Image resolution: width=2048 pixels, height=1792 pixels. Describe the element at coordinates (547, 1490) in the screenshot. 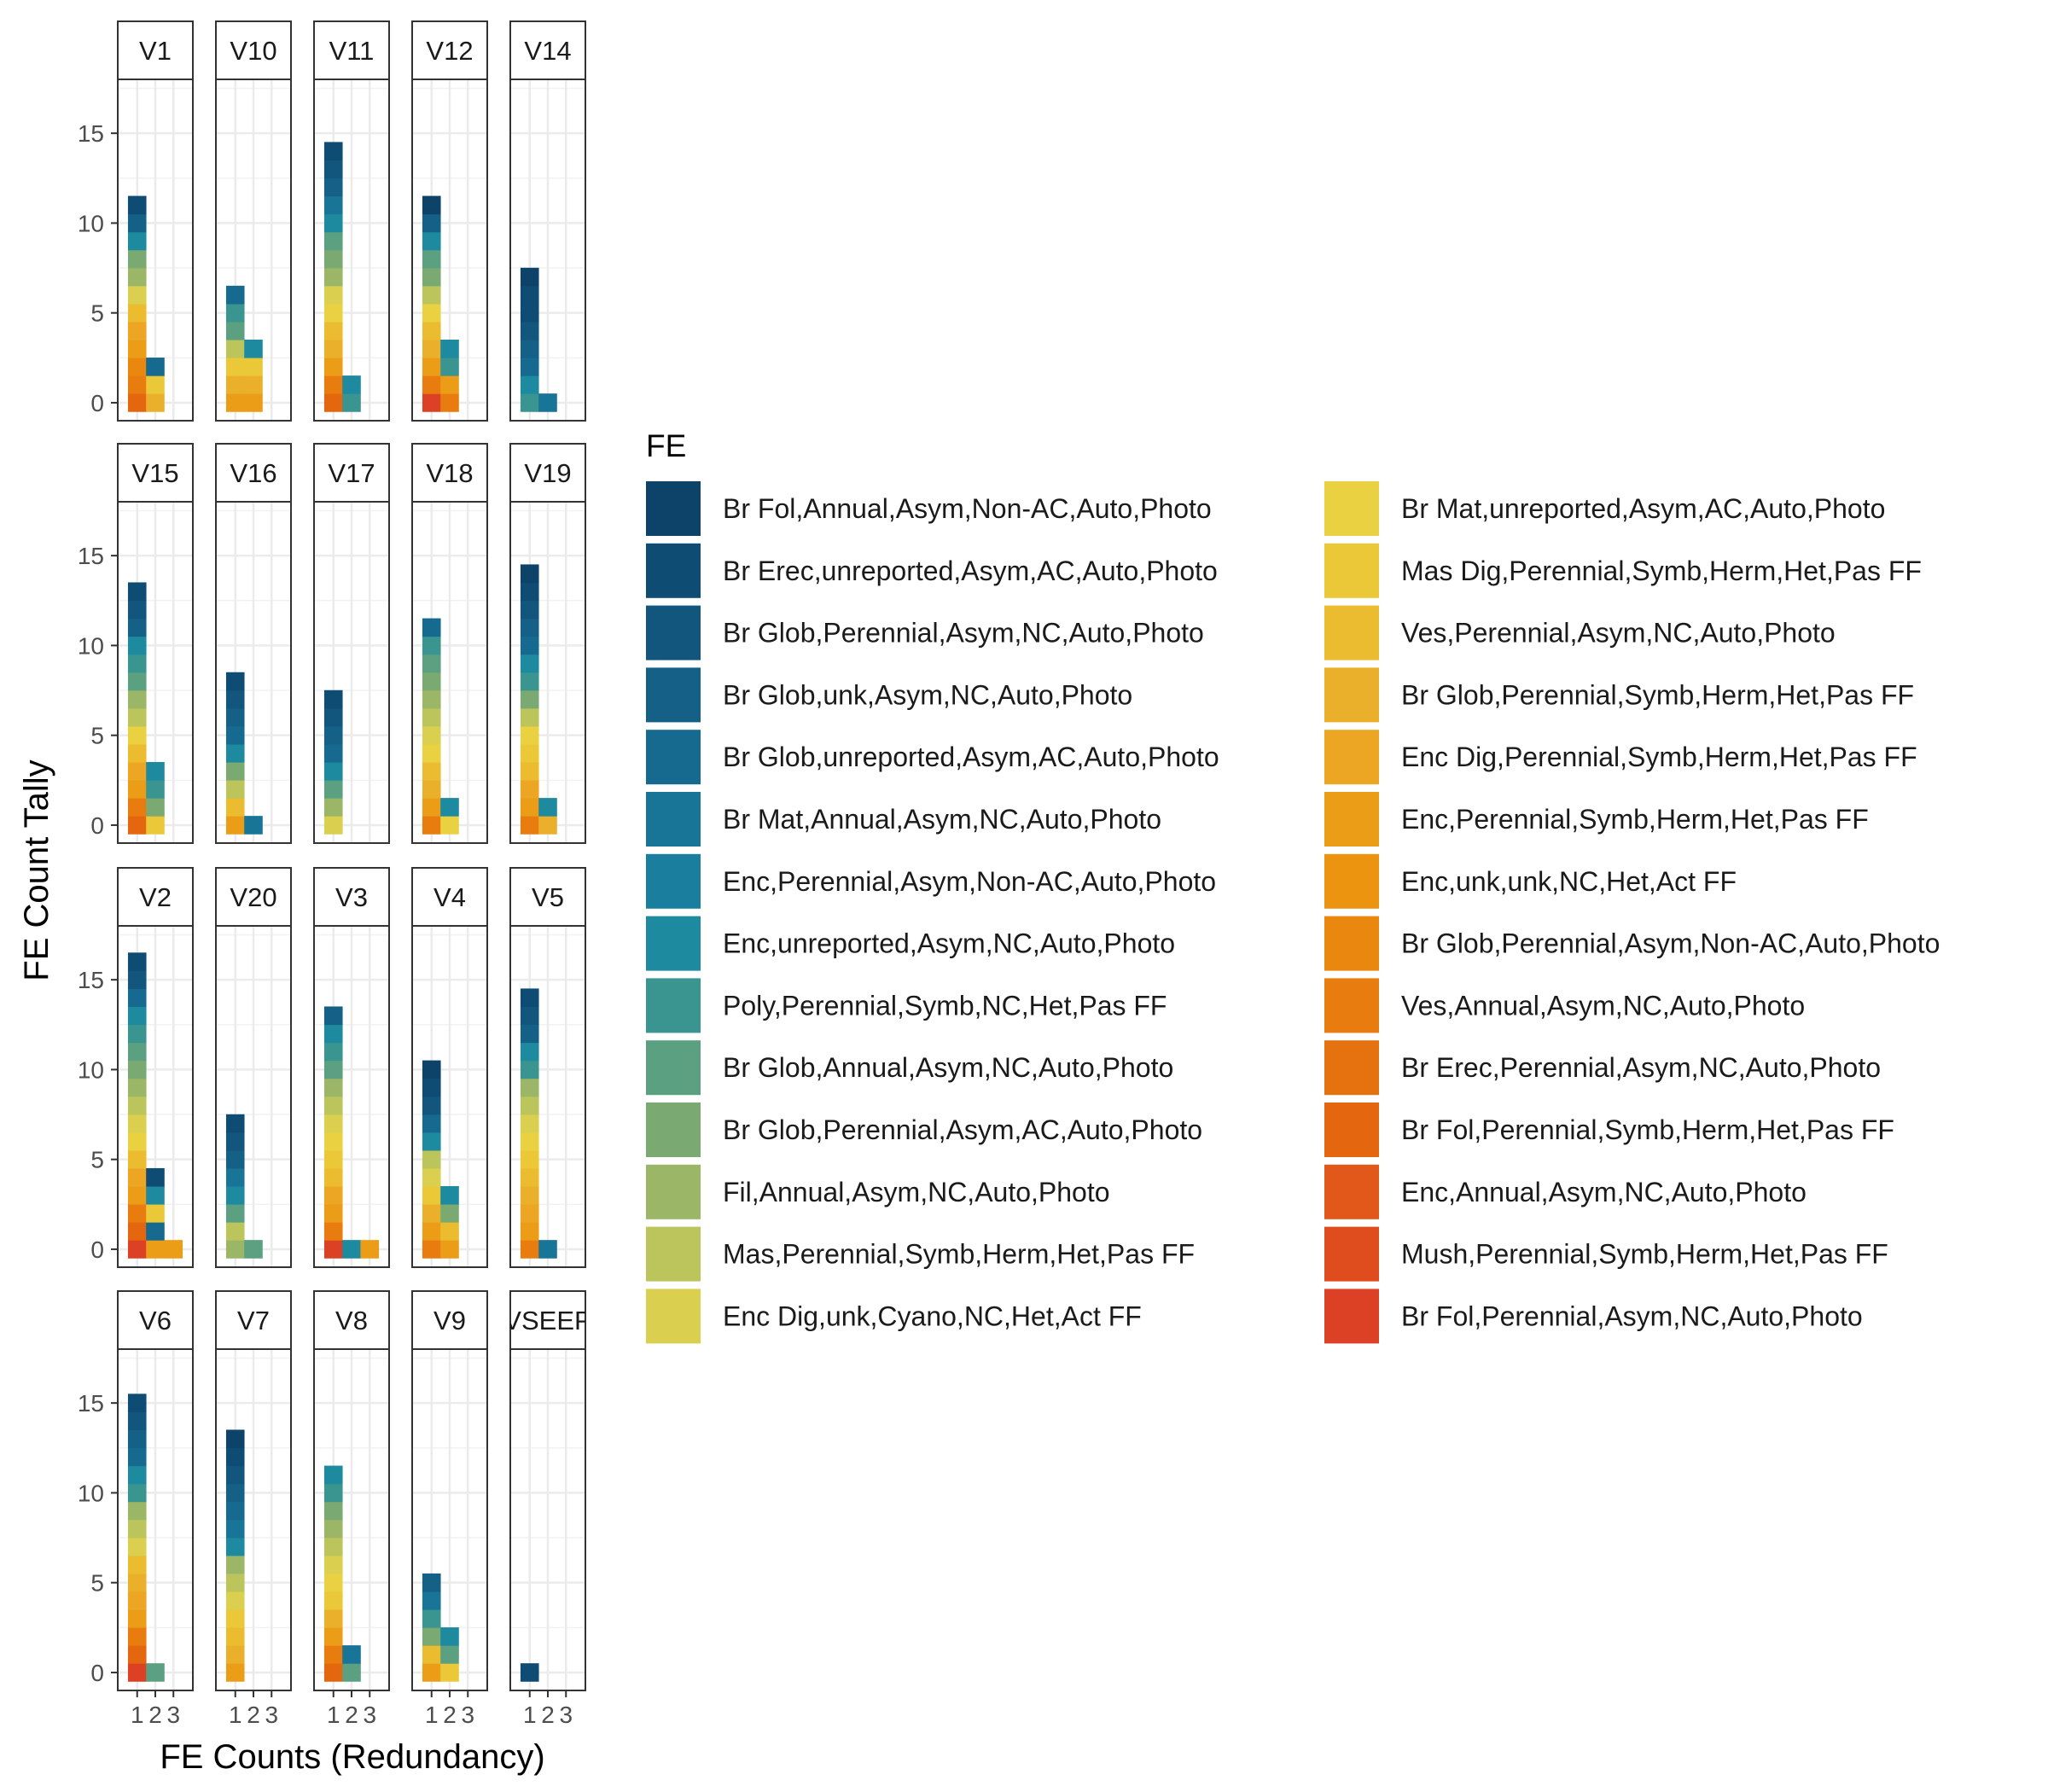

I see `facet-panel-vseep: VSEEP` at that location.